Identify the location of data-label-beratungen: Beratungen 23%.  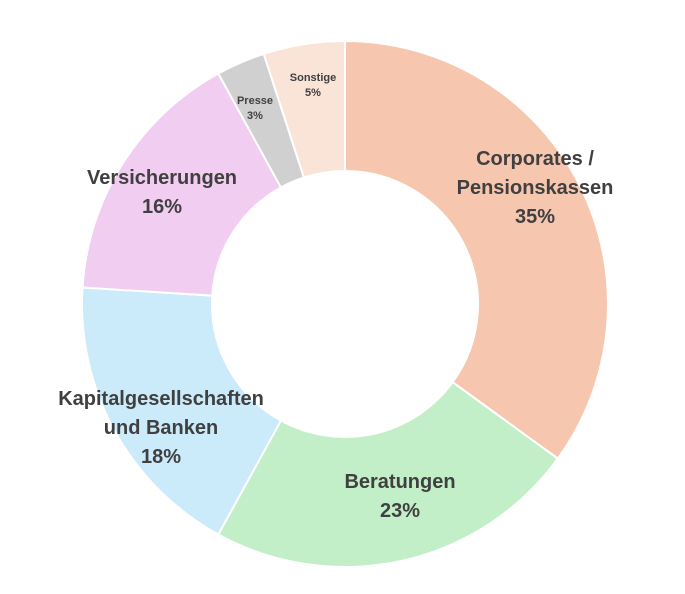
(399, 496).